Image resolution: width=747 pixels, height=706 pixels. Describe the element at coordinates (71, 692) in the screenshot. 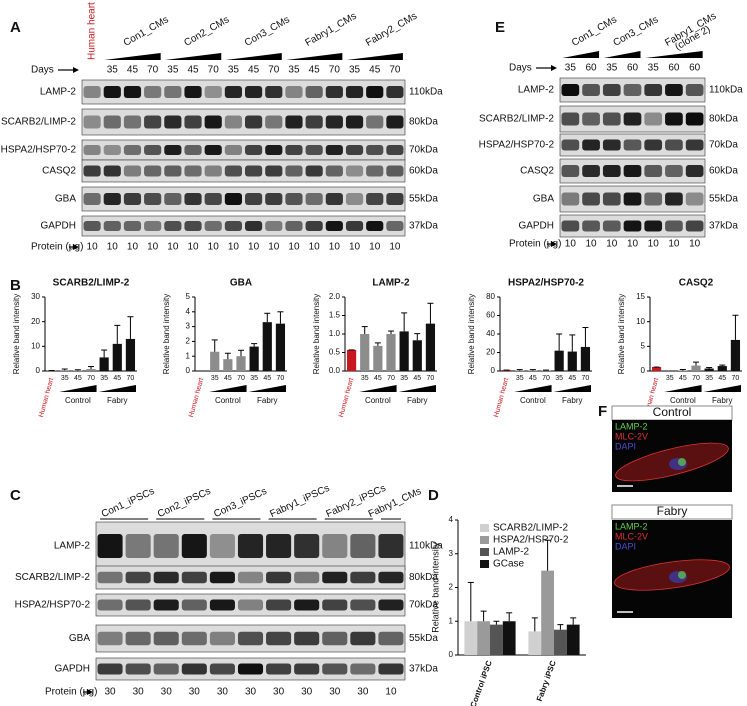

I see `protein-label: Protein (μg)` at that location.